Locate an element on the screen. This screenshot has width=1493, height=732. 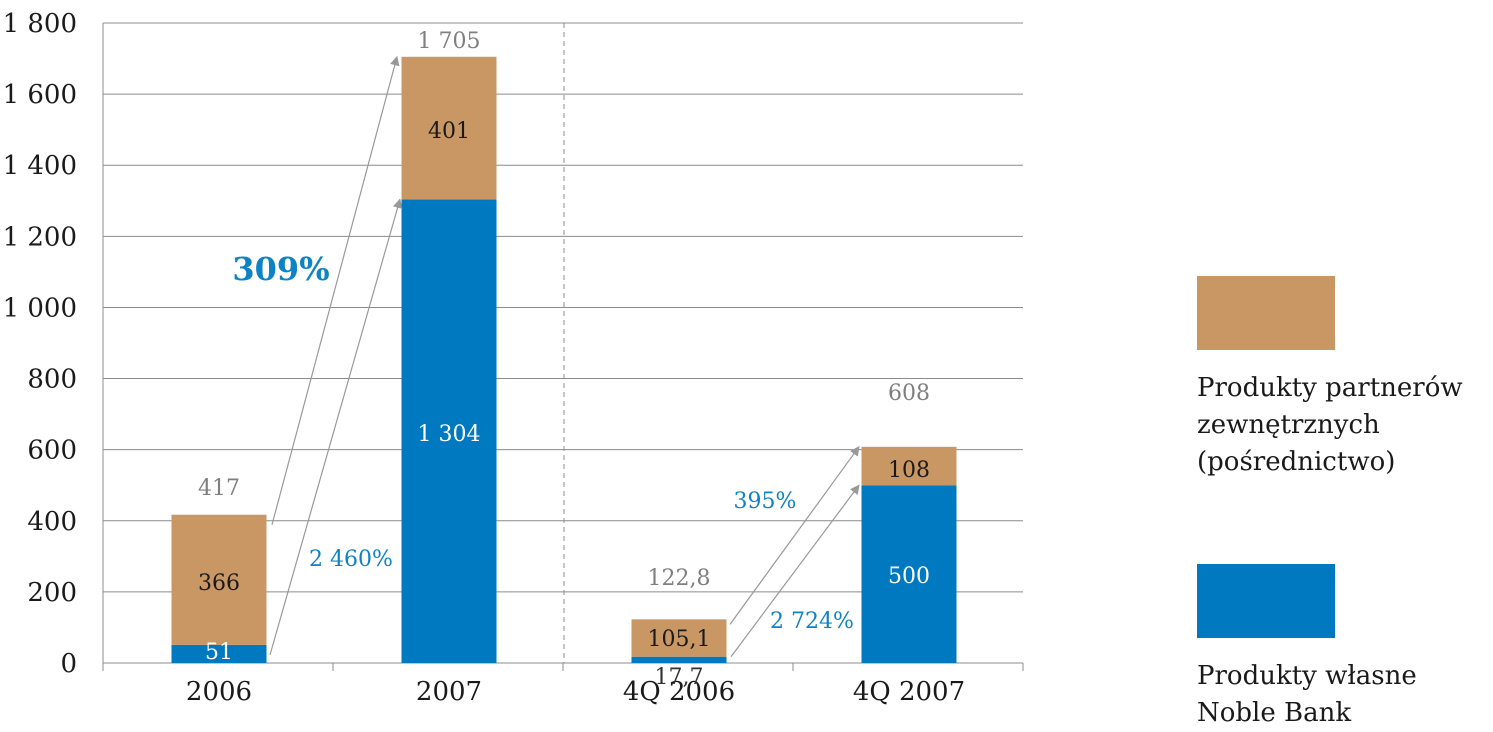
growth-label-own-quarter: 2 724% is located at coordinates (812, 621).